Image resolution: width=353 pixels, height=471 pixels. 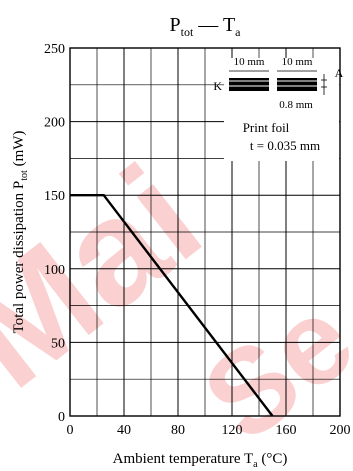 What do you see at coordinates (339, 73) in the screenshot?
I see `inset-label-a: A` at bounding box center [339, 73].